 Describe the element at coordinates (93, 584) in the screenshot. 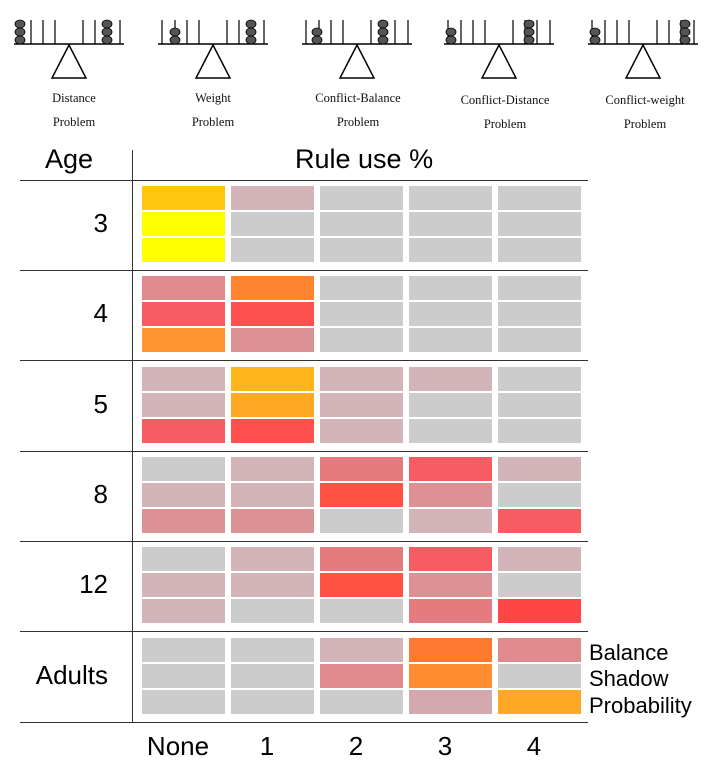

I see `age-label: 12` at that location.